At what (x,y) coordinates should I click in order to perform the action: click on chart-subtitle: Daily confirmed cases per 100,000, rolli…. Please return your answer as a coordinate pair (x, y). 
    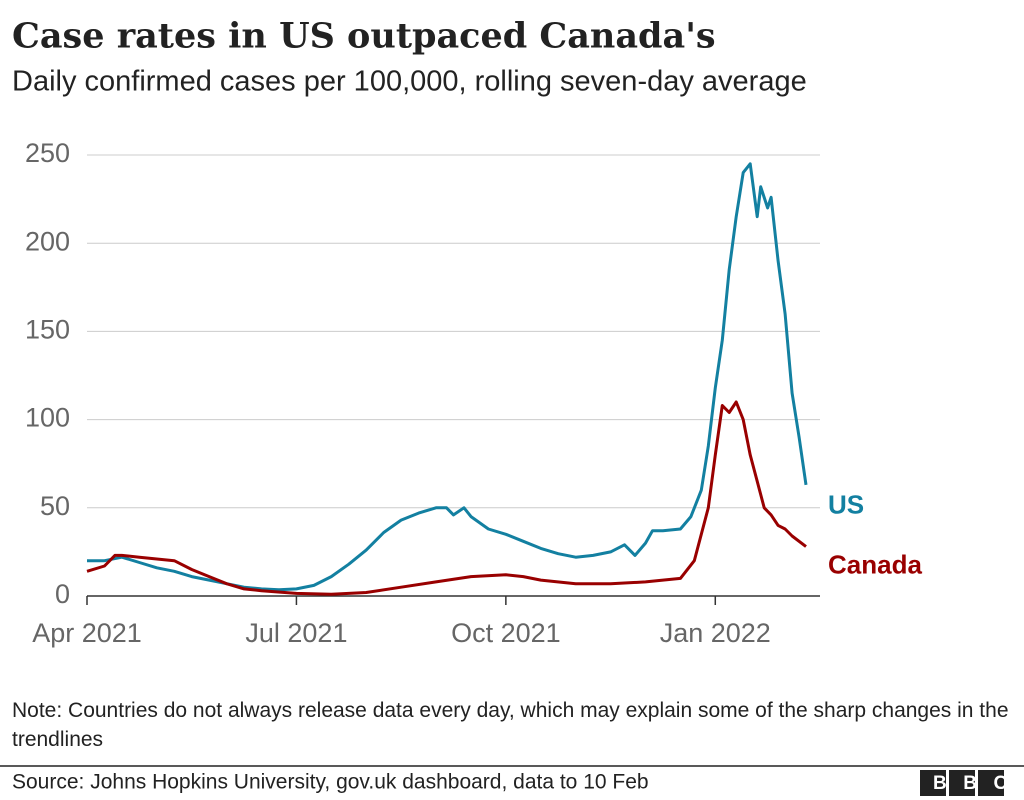
    Looking at the image, I should click on (409, 82).